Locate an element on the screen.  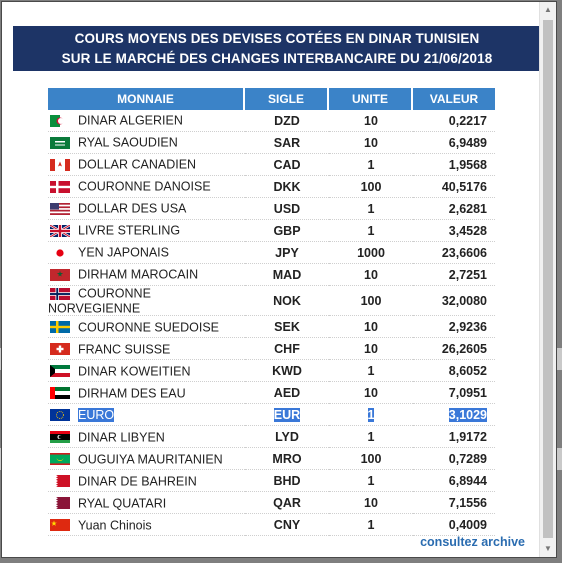
table-row: DINAR KOWEITIEN KWD 1 8,6052 is located at coordinates (271, 371).